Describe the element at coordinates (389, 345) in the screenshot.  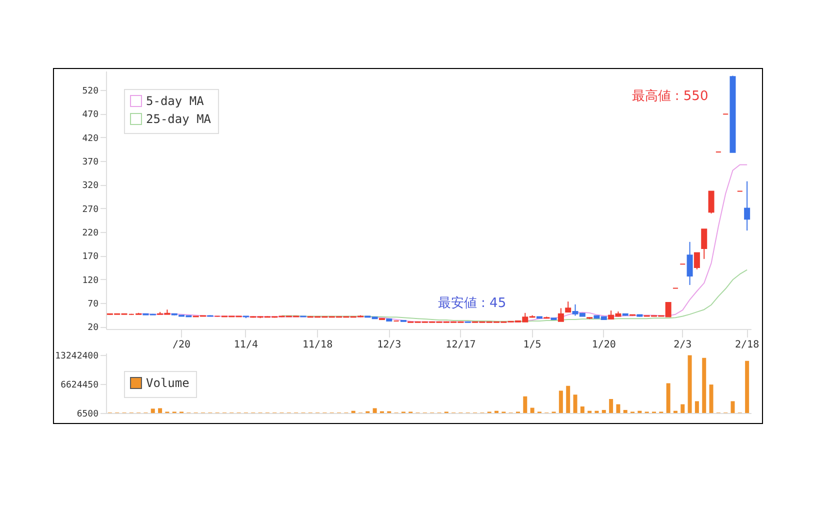
I see `x-tick-label: 12/3` at that location.